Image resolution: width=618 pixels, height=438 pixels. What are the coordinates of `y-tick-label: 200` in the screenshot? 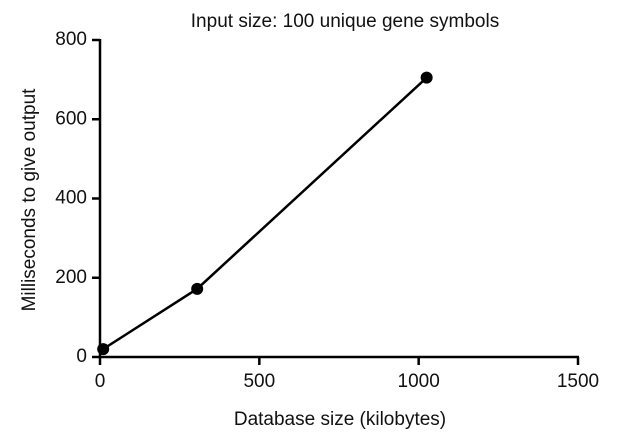 It's located at (71, 277).